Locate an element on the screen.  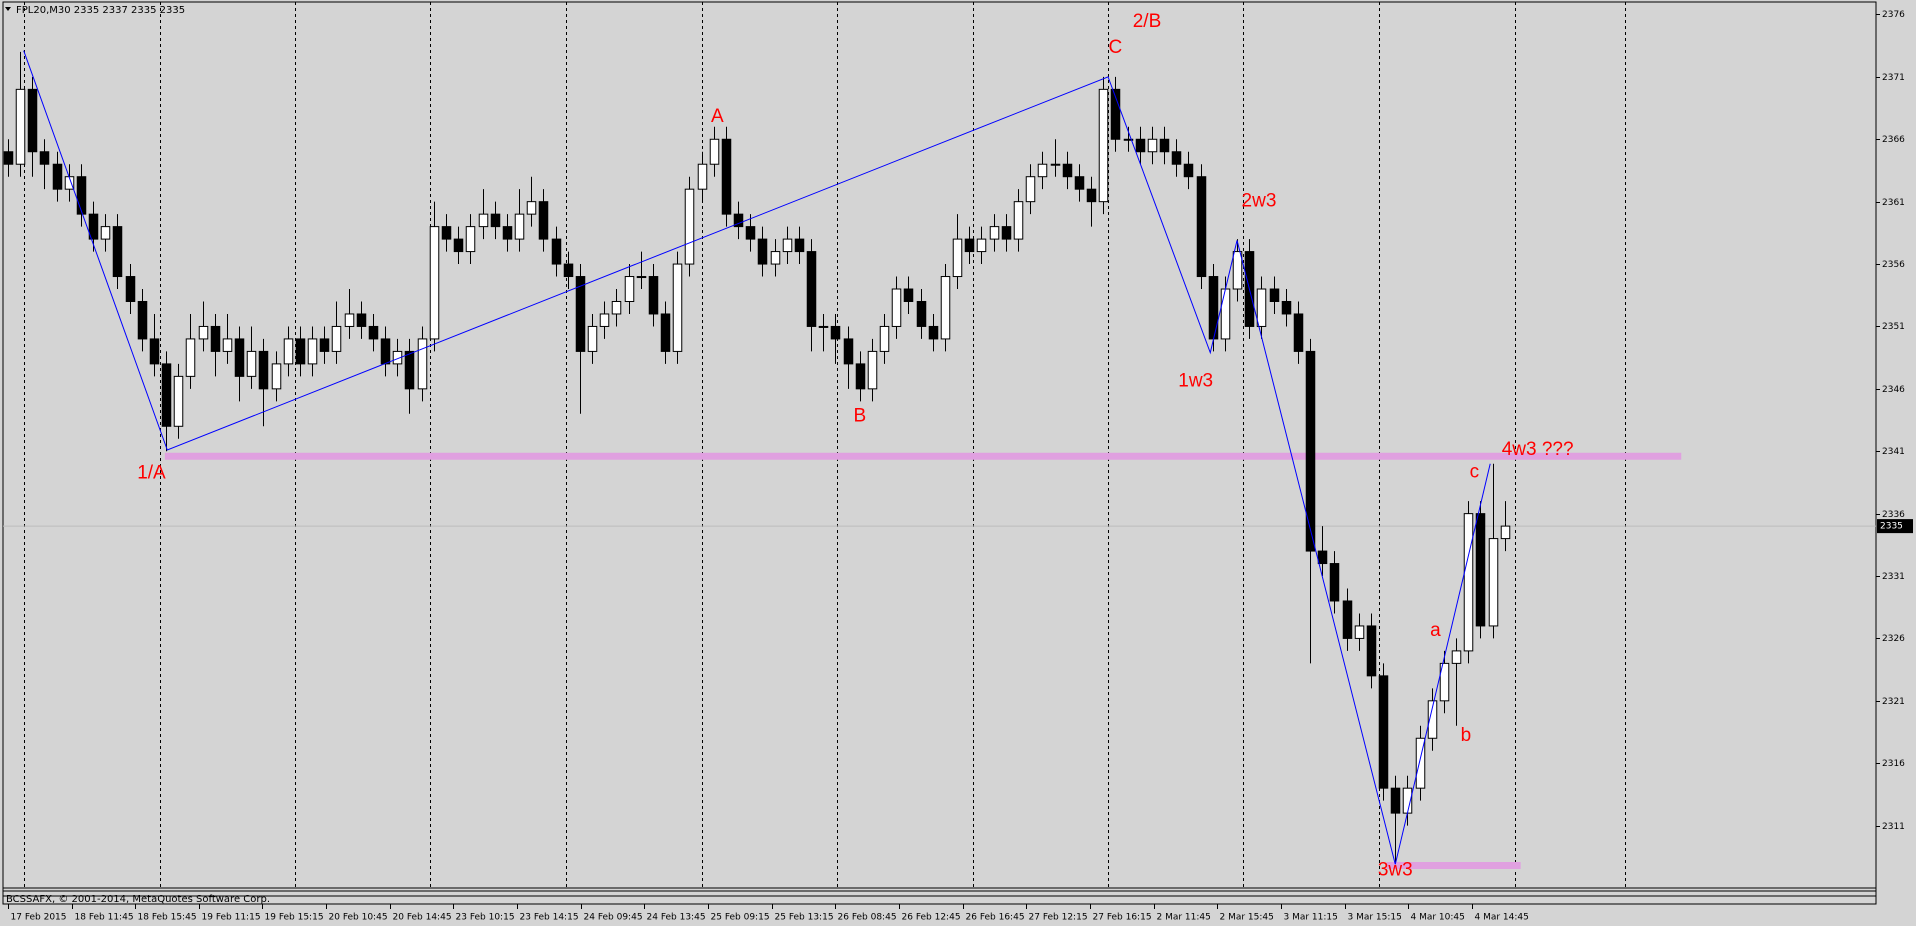
x-tick-label: 20 Feb 10:45 is located at coordinates (358, 918).